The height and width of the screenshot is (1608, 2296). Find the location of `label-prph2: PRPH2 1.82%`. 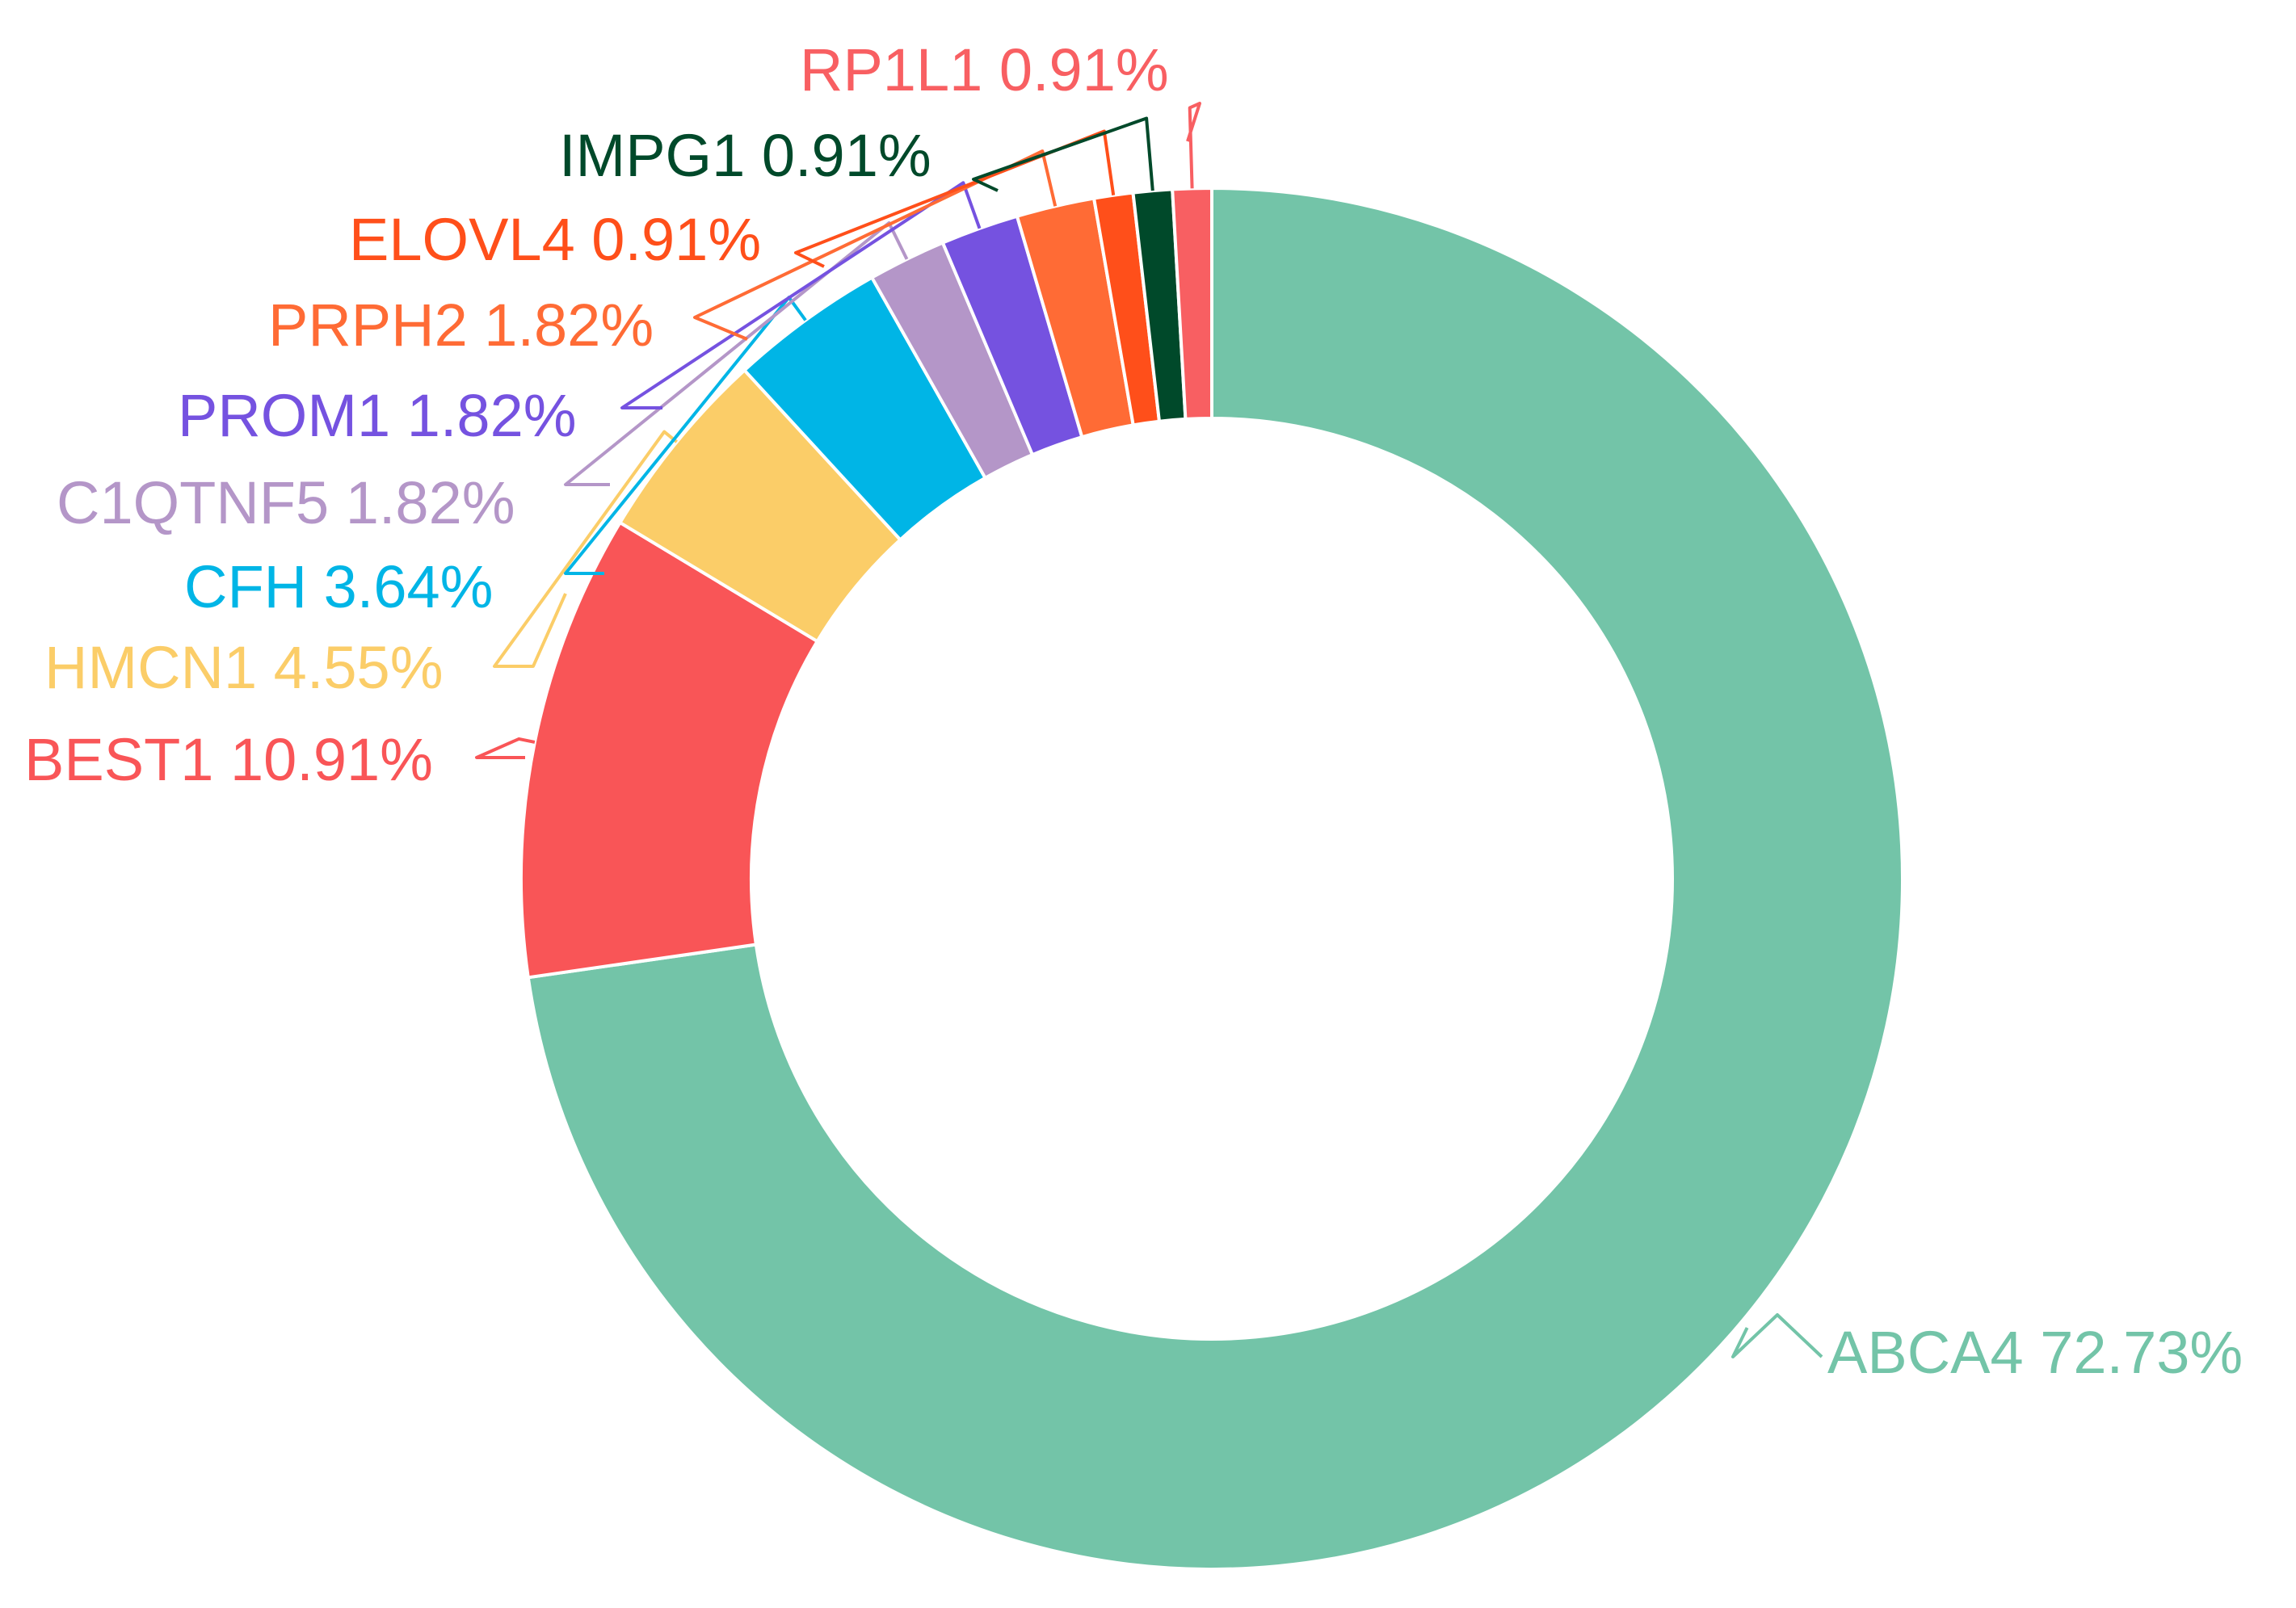

label-prph2: PRPH2 1.82% is located at coordinates (461, 325).